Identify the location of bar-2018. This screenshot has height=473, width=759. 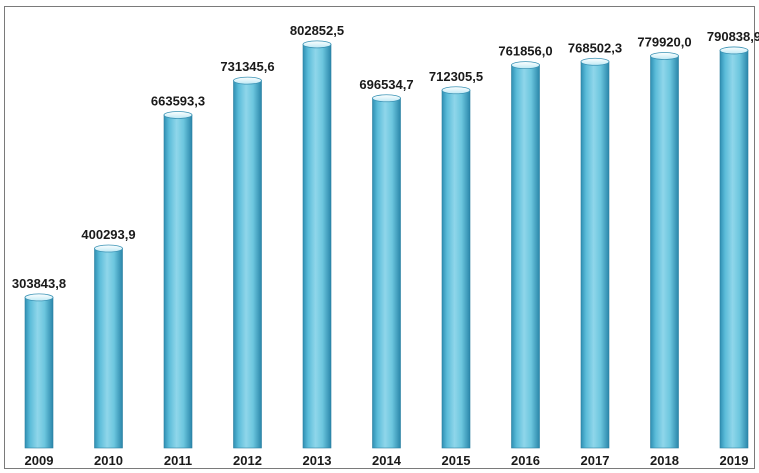
(664, 250).